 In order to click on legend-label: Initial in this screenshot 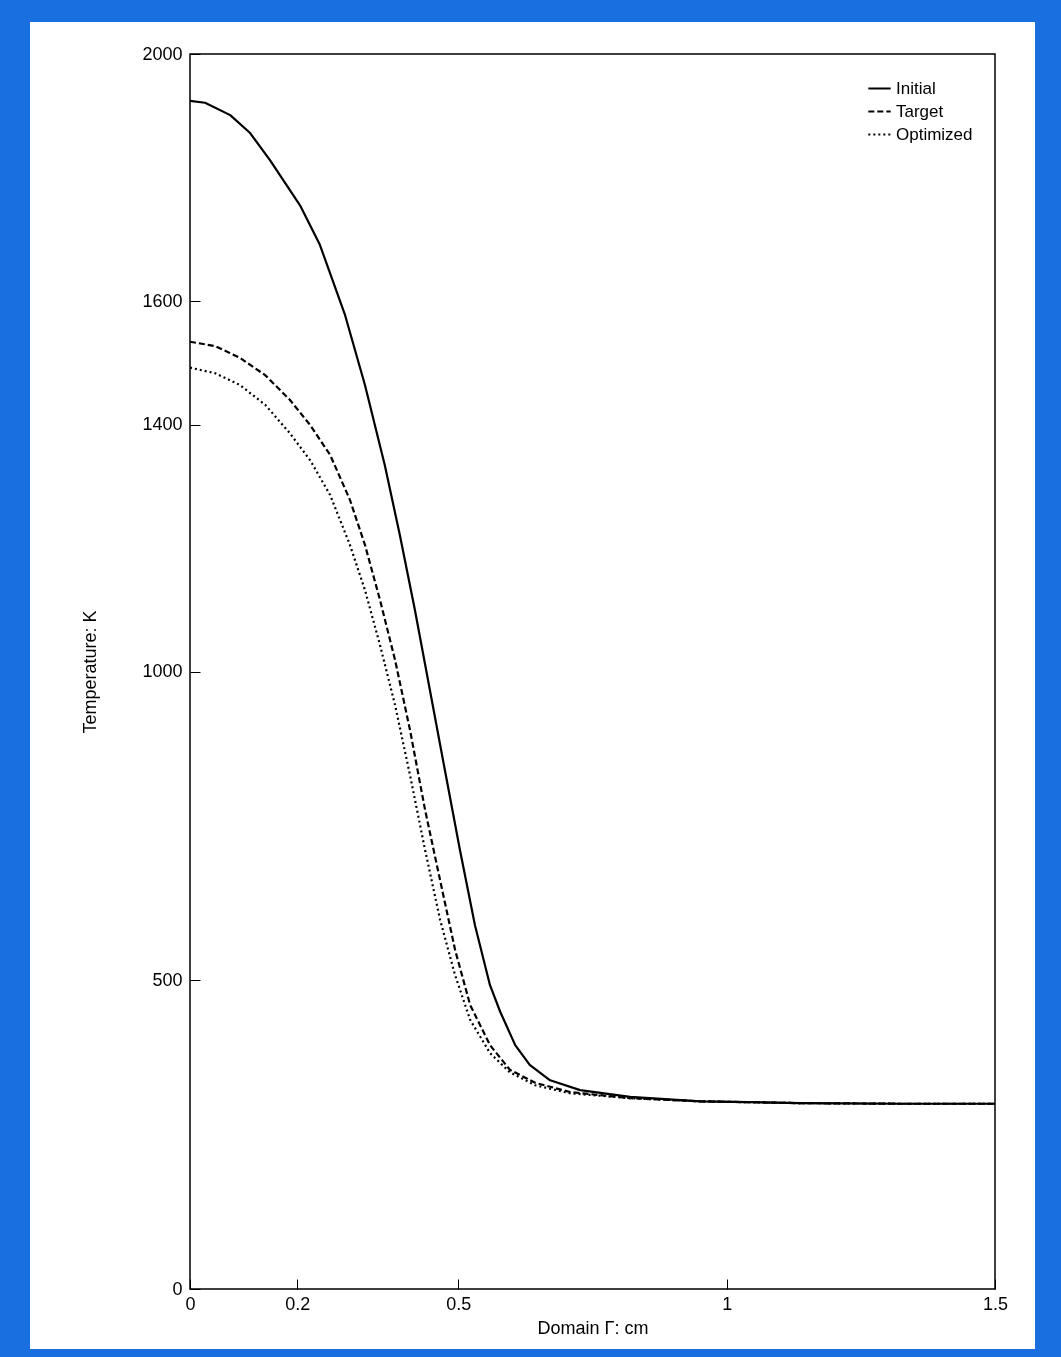, I will do `click(916, 88)`.